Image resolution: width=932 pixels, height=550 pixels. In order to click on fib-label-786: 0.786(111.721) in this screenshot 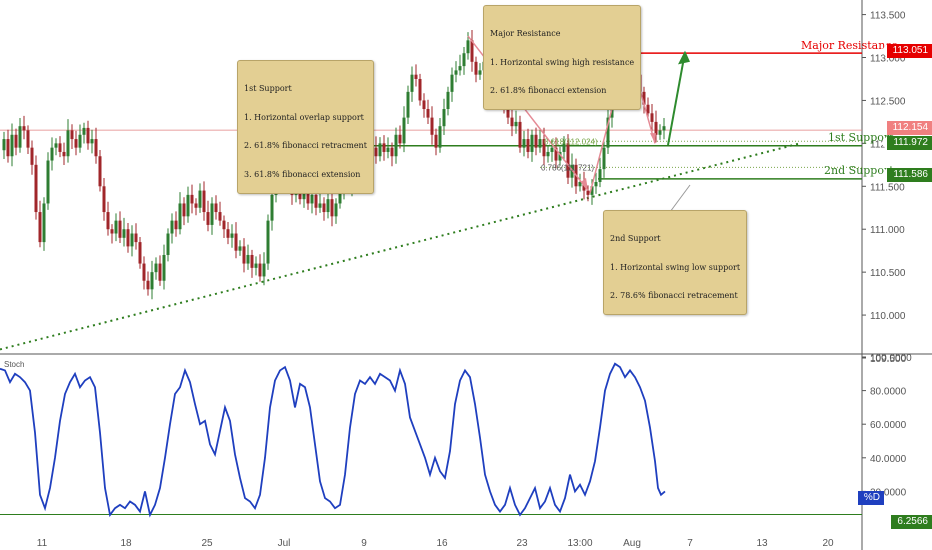, I will do `click(567, 167)`.